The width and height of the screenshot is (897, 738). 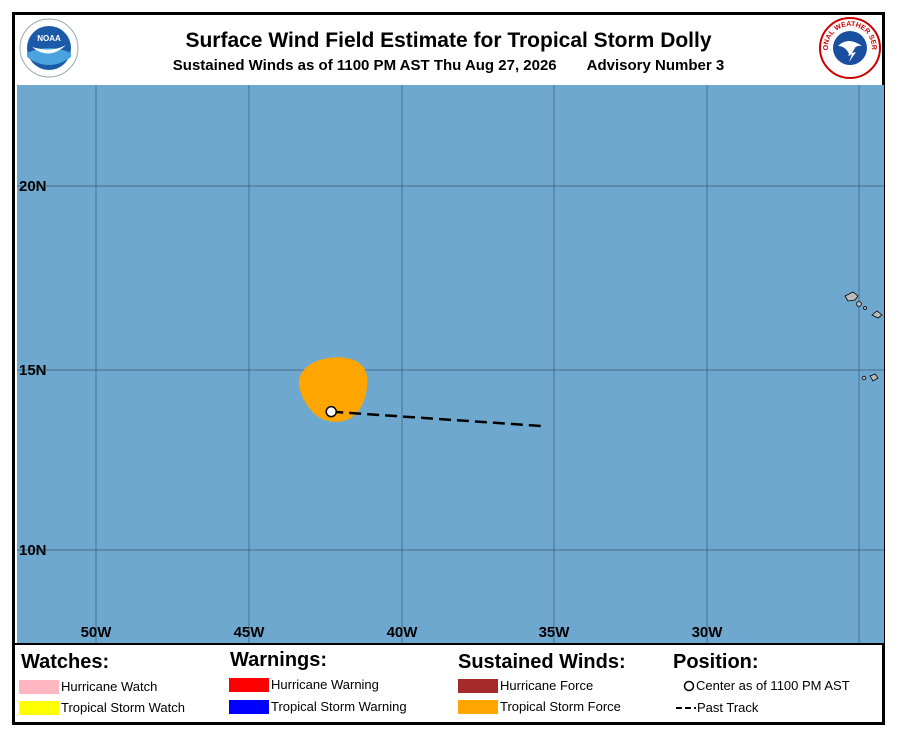 What do you see at coordinates (863, 336) in the screenshot?
I see `cape-verde-islands` at bounding box center [863, 336].